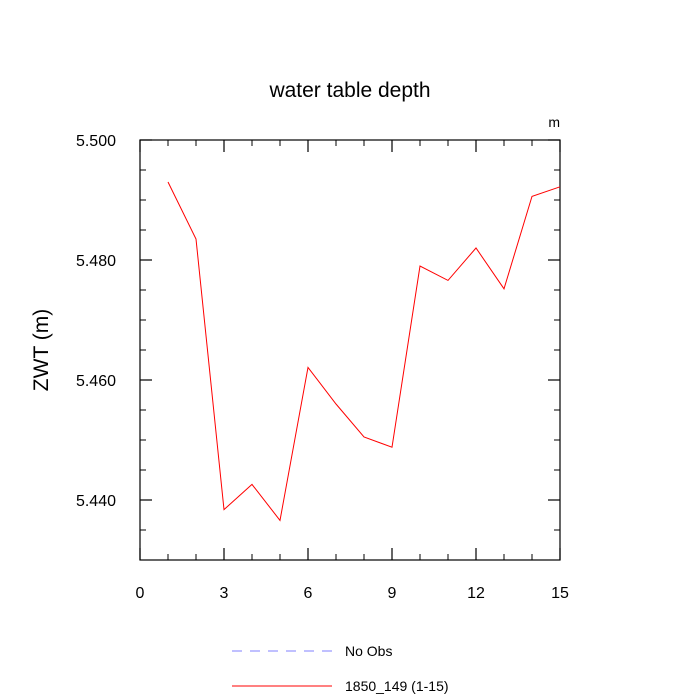 The image size is (700, 700). I want to click on legend: No Obs 1850_149 (1-15), so click(340, 668).